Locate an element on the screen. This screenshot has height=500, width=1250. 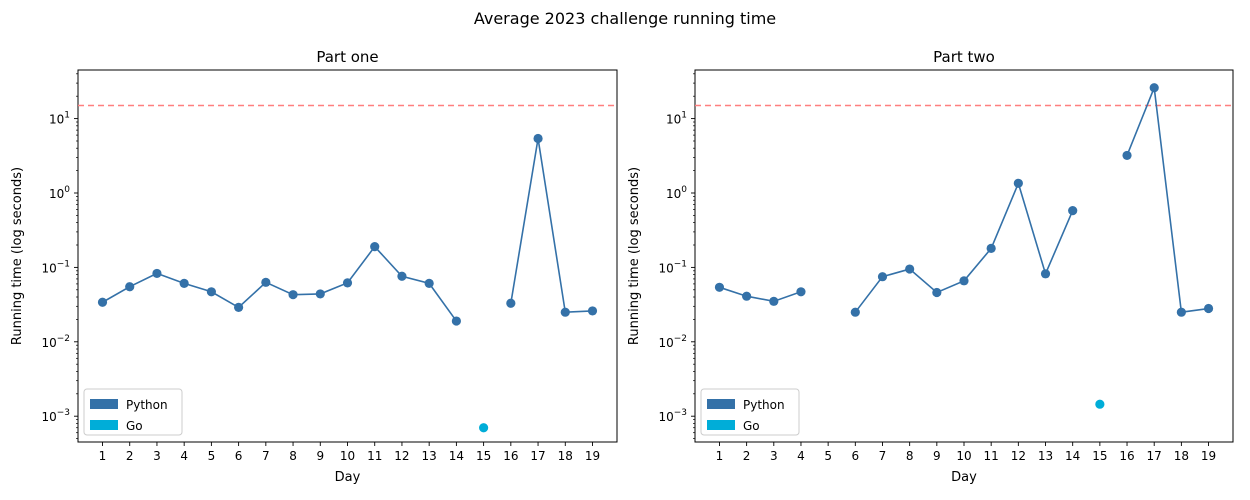
y-tick-label: 10⁻³ is located at coordinates (672, 416).